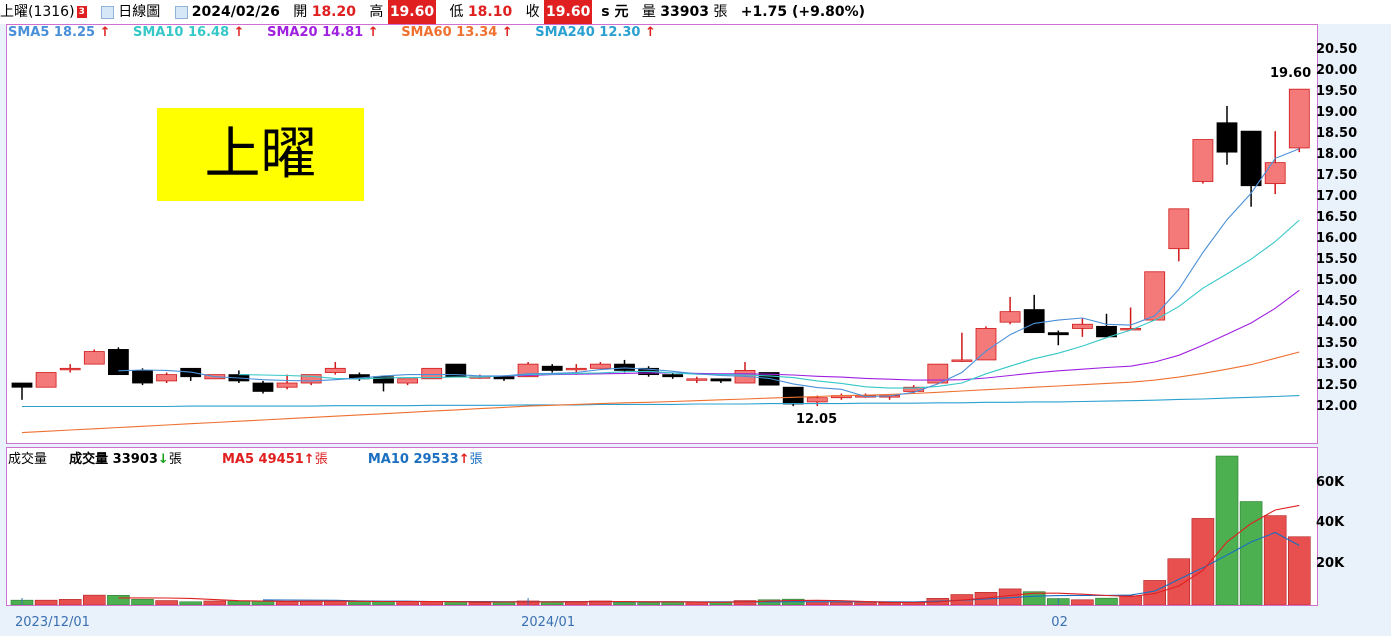  Describe the element at coordinates (1330, 483) in the screenshot. I see `volume-tick-label: 60K` at that location.